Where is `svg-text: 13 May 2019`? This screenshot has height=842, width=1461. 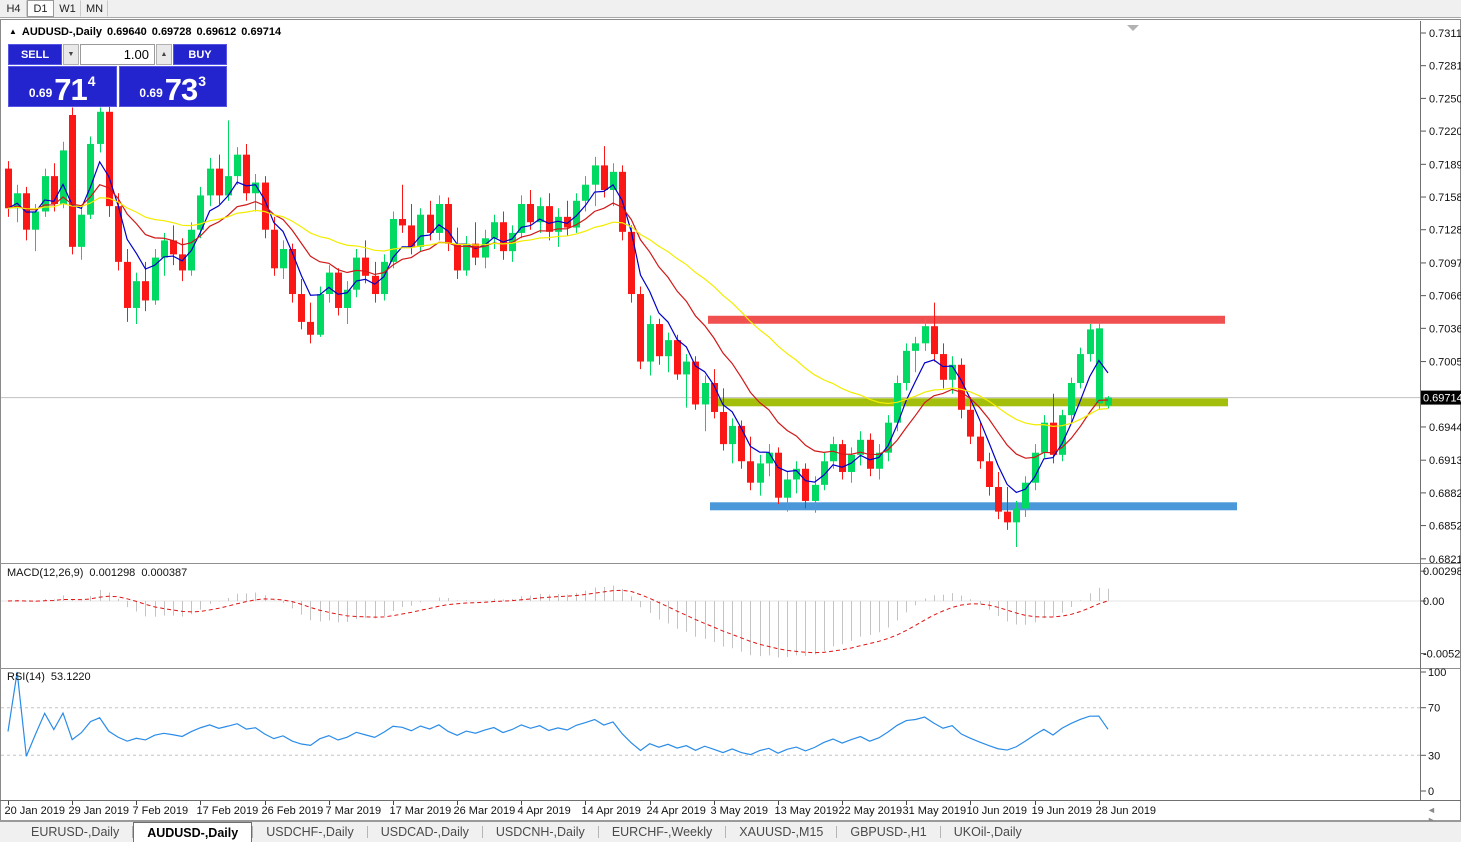 svg-text: 13 May 2019 is located at coordinates (807, 811).